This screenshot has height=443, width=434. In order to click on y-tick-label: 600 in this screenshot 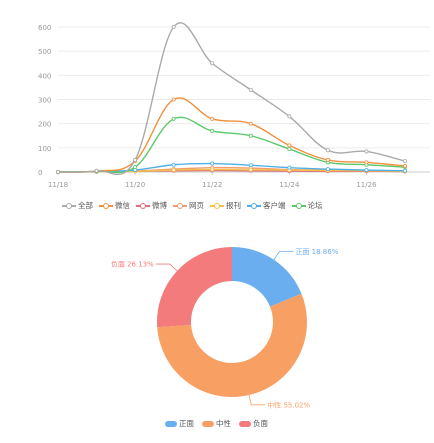, I will do `click(44, 28)`.